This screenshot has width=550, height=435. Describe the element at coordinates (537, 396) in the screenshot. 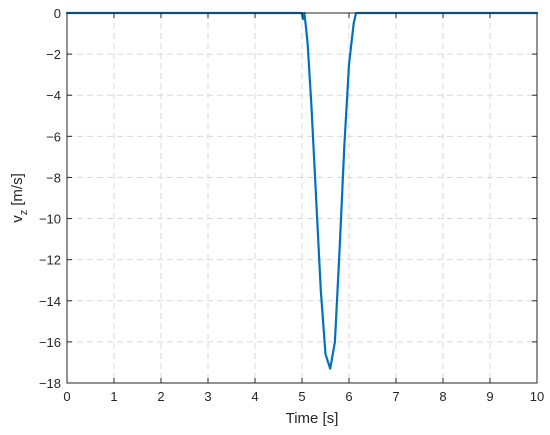

I see `x-tick-label: 10` at that location.